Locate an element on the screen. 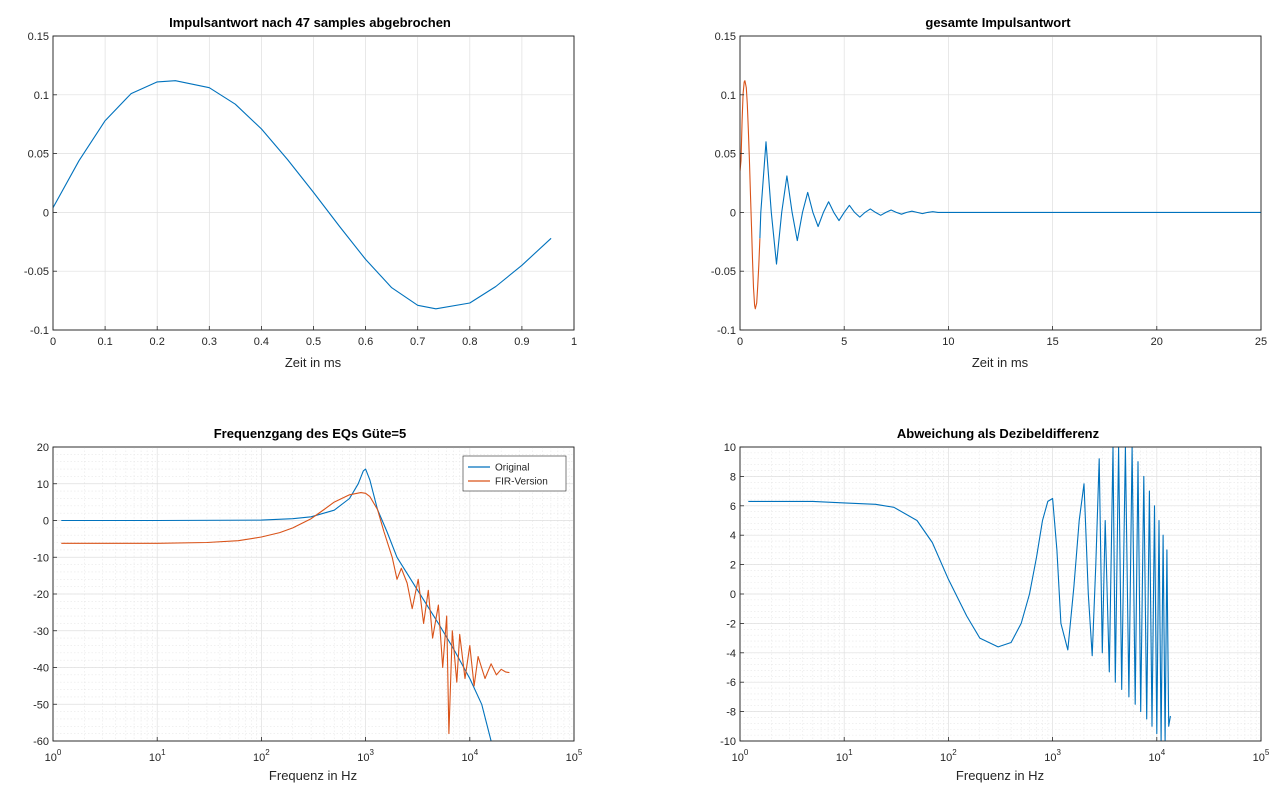  y-tick-label: -8 is located at coordinates (731, 713).